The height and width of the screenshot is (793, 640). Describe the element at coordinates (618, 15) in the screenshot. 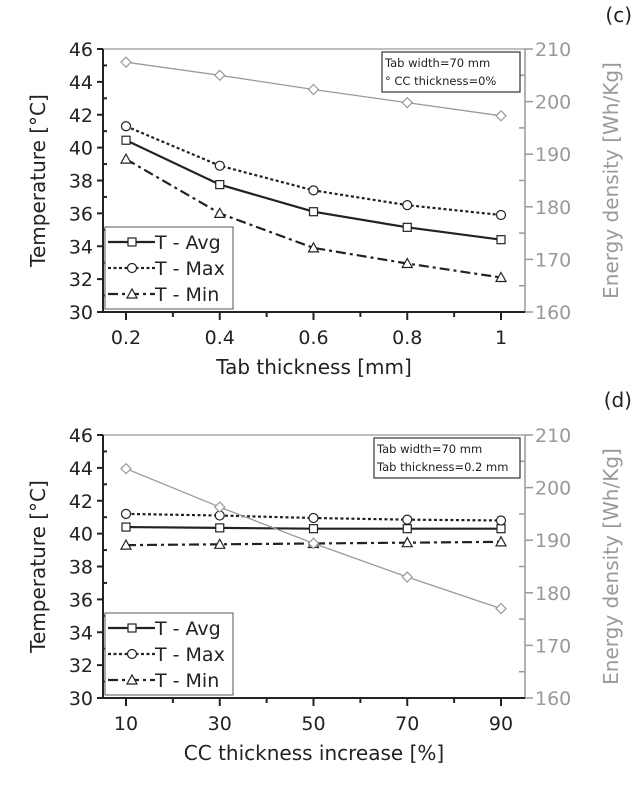

I see `panel-label: (c)` at that location.